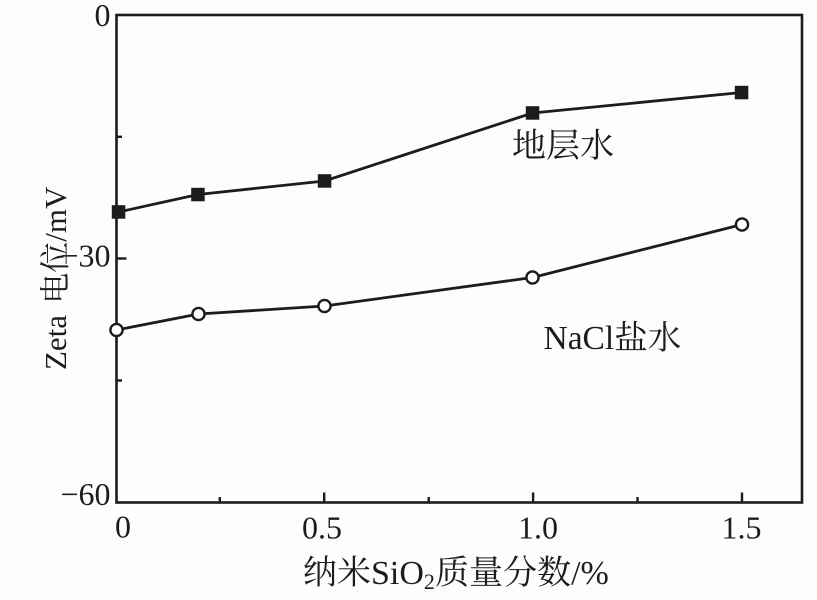  What do you see at coordinates (397, 573) in the screenshot?
I see `svg-text: SiO` at bounding box center [397, 573].